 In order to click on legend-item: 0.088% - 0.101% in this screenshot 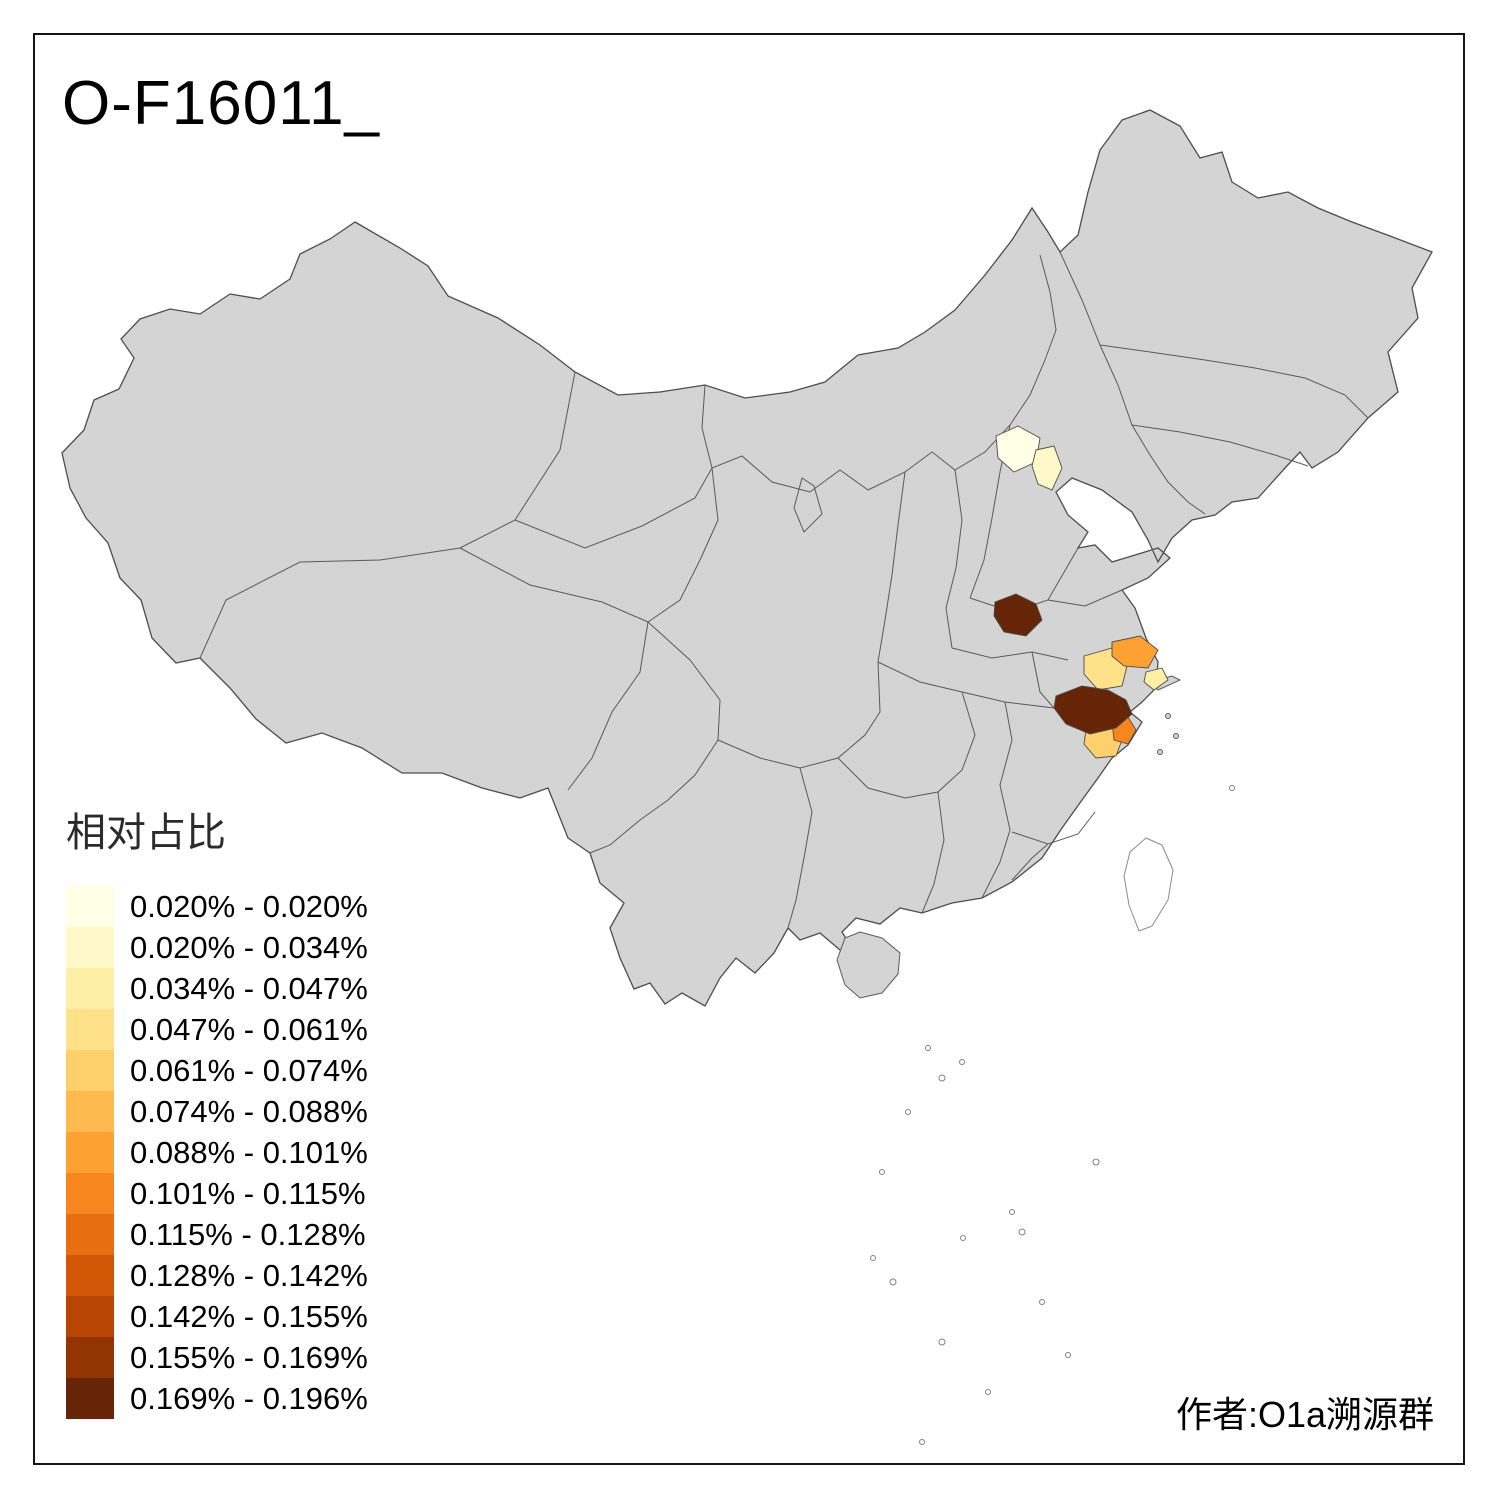, I will do `click(217, 1152)`.